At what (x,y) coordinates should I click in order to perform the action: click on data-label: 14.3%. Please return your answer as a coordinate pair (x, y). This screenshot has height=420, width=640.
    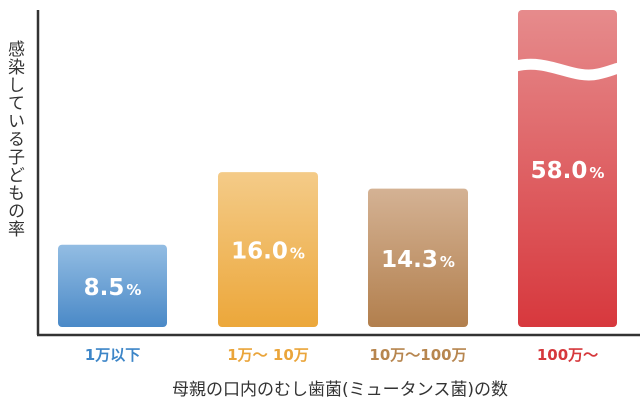
    Looking at the image, I should click on (418, 260).